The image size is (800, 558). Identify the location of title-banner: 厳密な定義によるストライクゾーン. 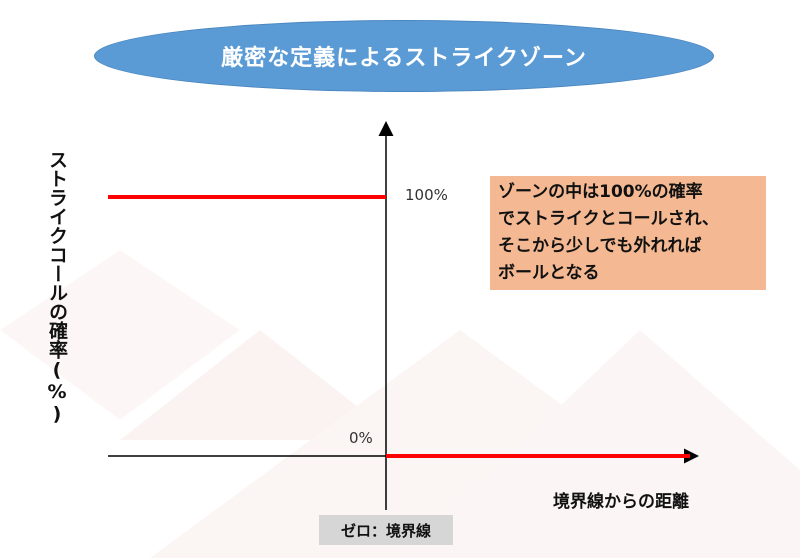
(404, 56).